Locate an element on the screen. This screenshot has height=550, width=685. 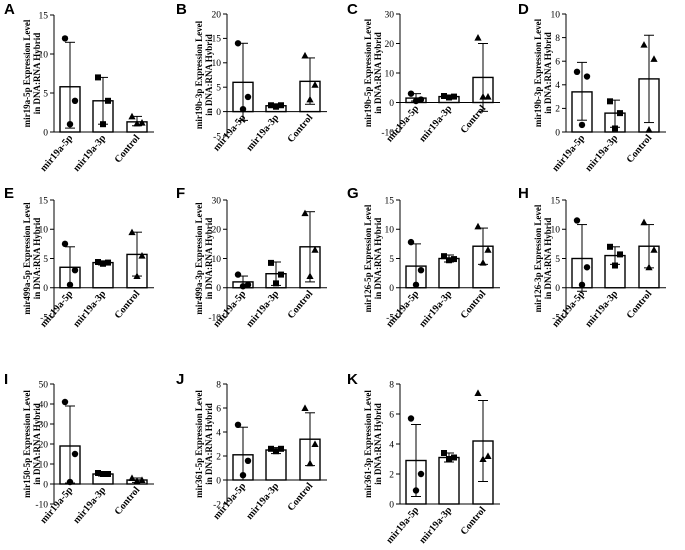
y-axis-label: mir19b-5p Expression Level is located at coordinates (368, 72).